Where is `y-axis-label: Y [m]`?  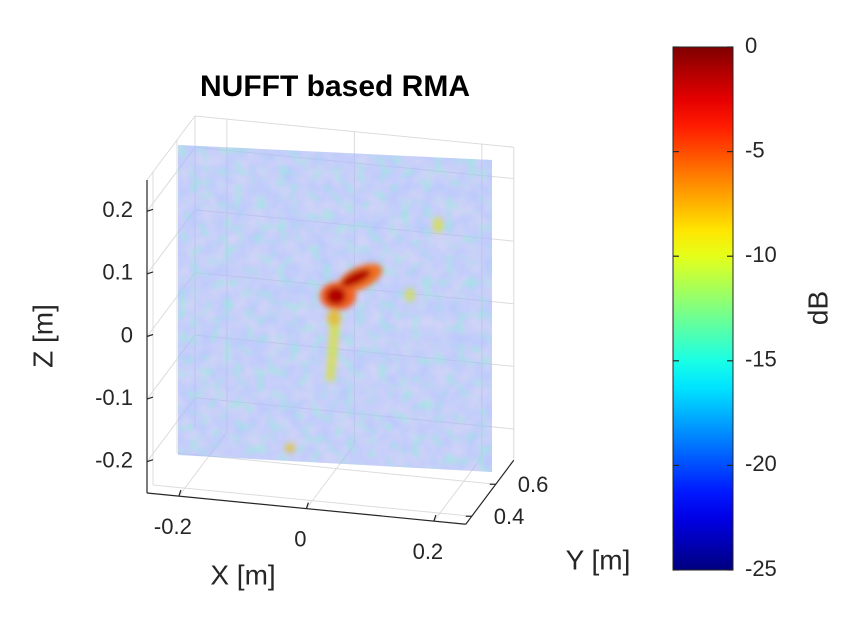
y-axis-label: Y [m] is located at coordinates (598, 559).